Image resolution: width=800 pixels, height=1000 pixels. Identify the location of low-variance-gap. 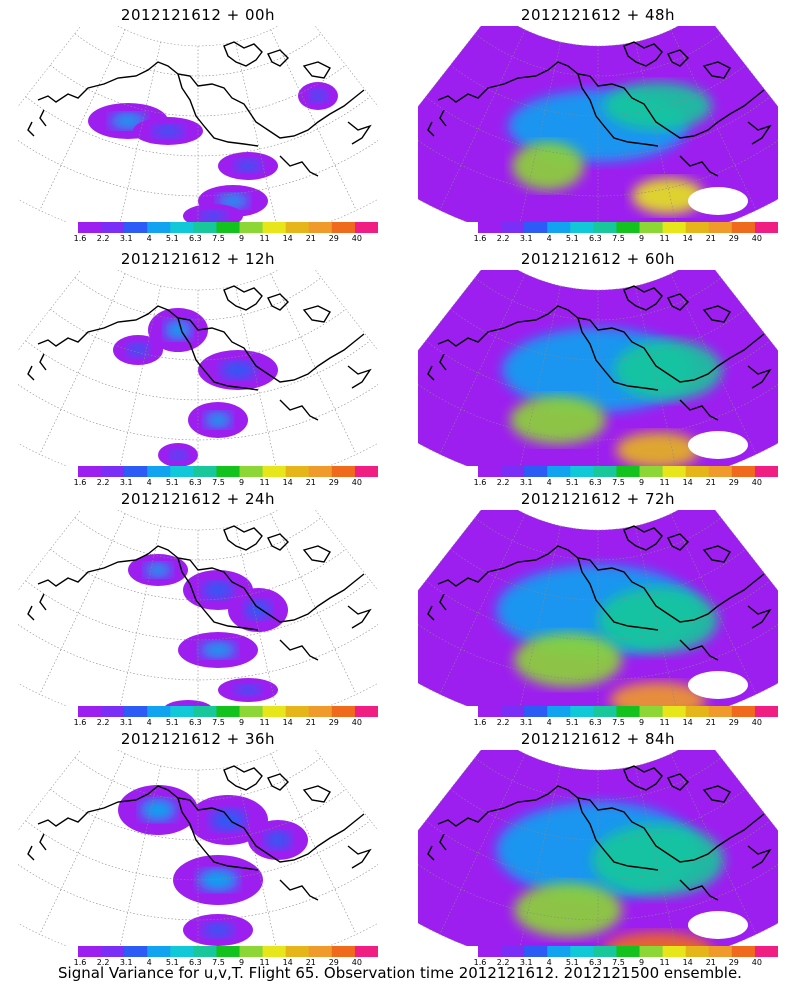
(718, 201).